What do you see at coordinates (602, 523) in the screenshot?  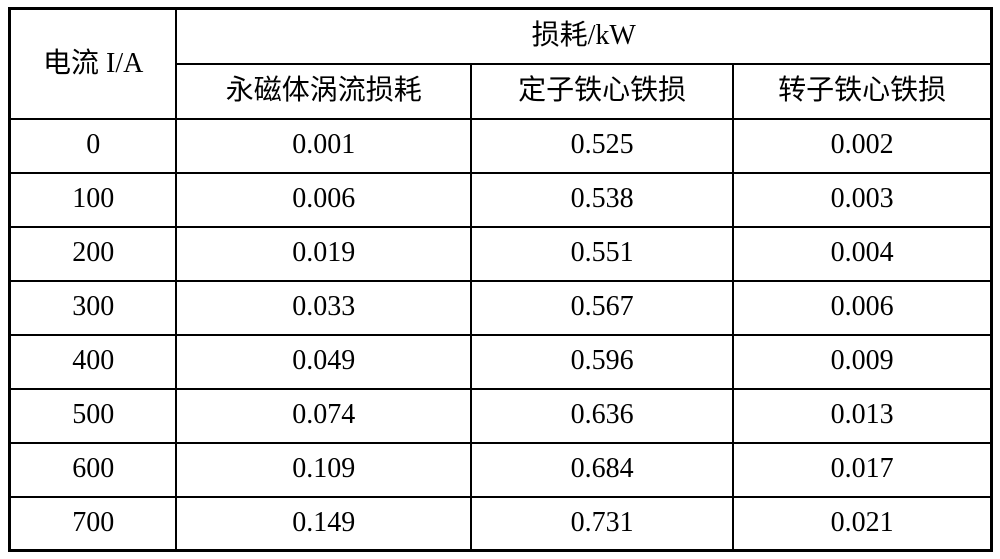 I see `cell-stator-core-loss: 0.731` at bounding box center [602, 523].